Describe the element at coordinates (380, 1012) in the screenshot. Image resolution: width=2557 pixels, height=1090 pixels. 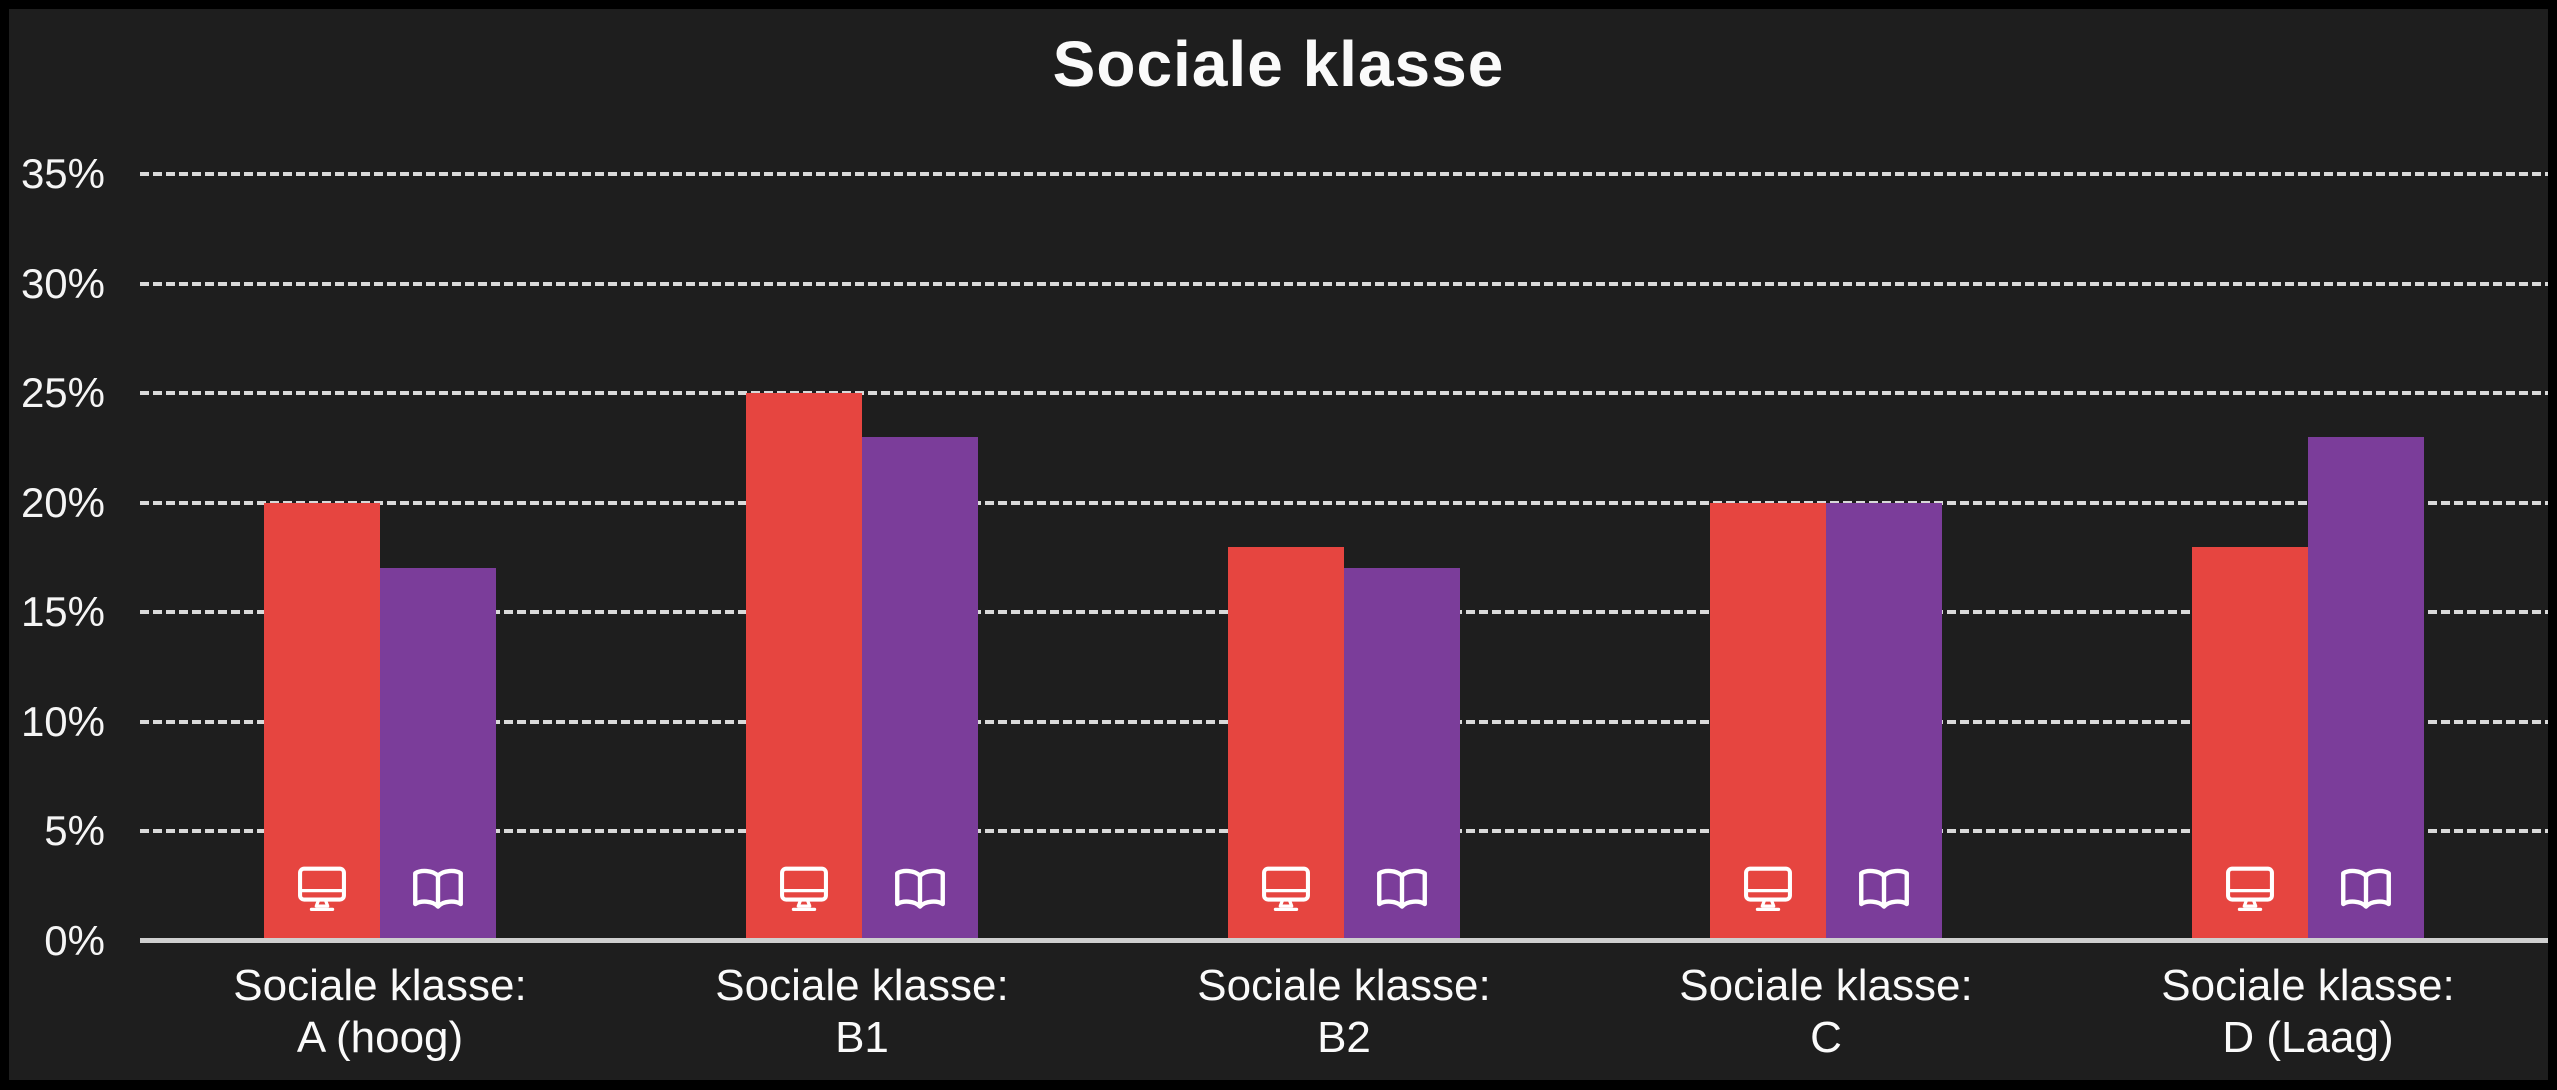
I see `x-tick-label: Sociale klasse: A (hoog)` at that location.